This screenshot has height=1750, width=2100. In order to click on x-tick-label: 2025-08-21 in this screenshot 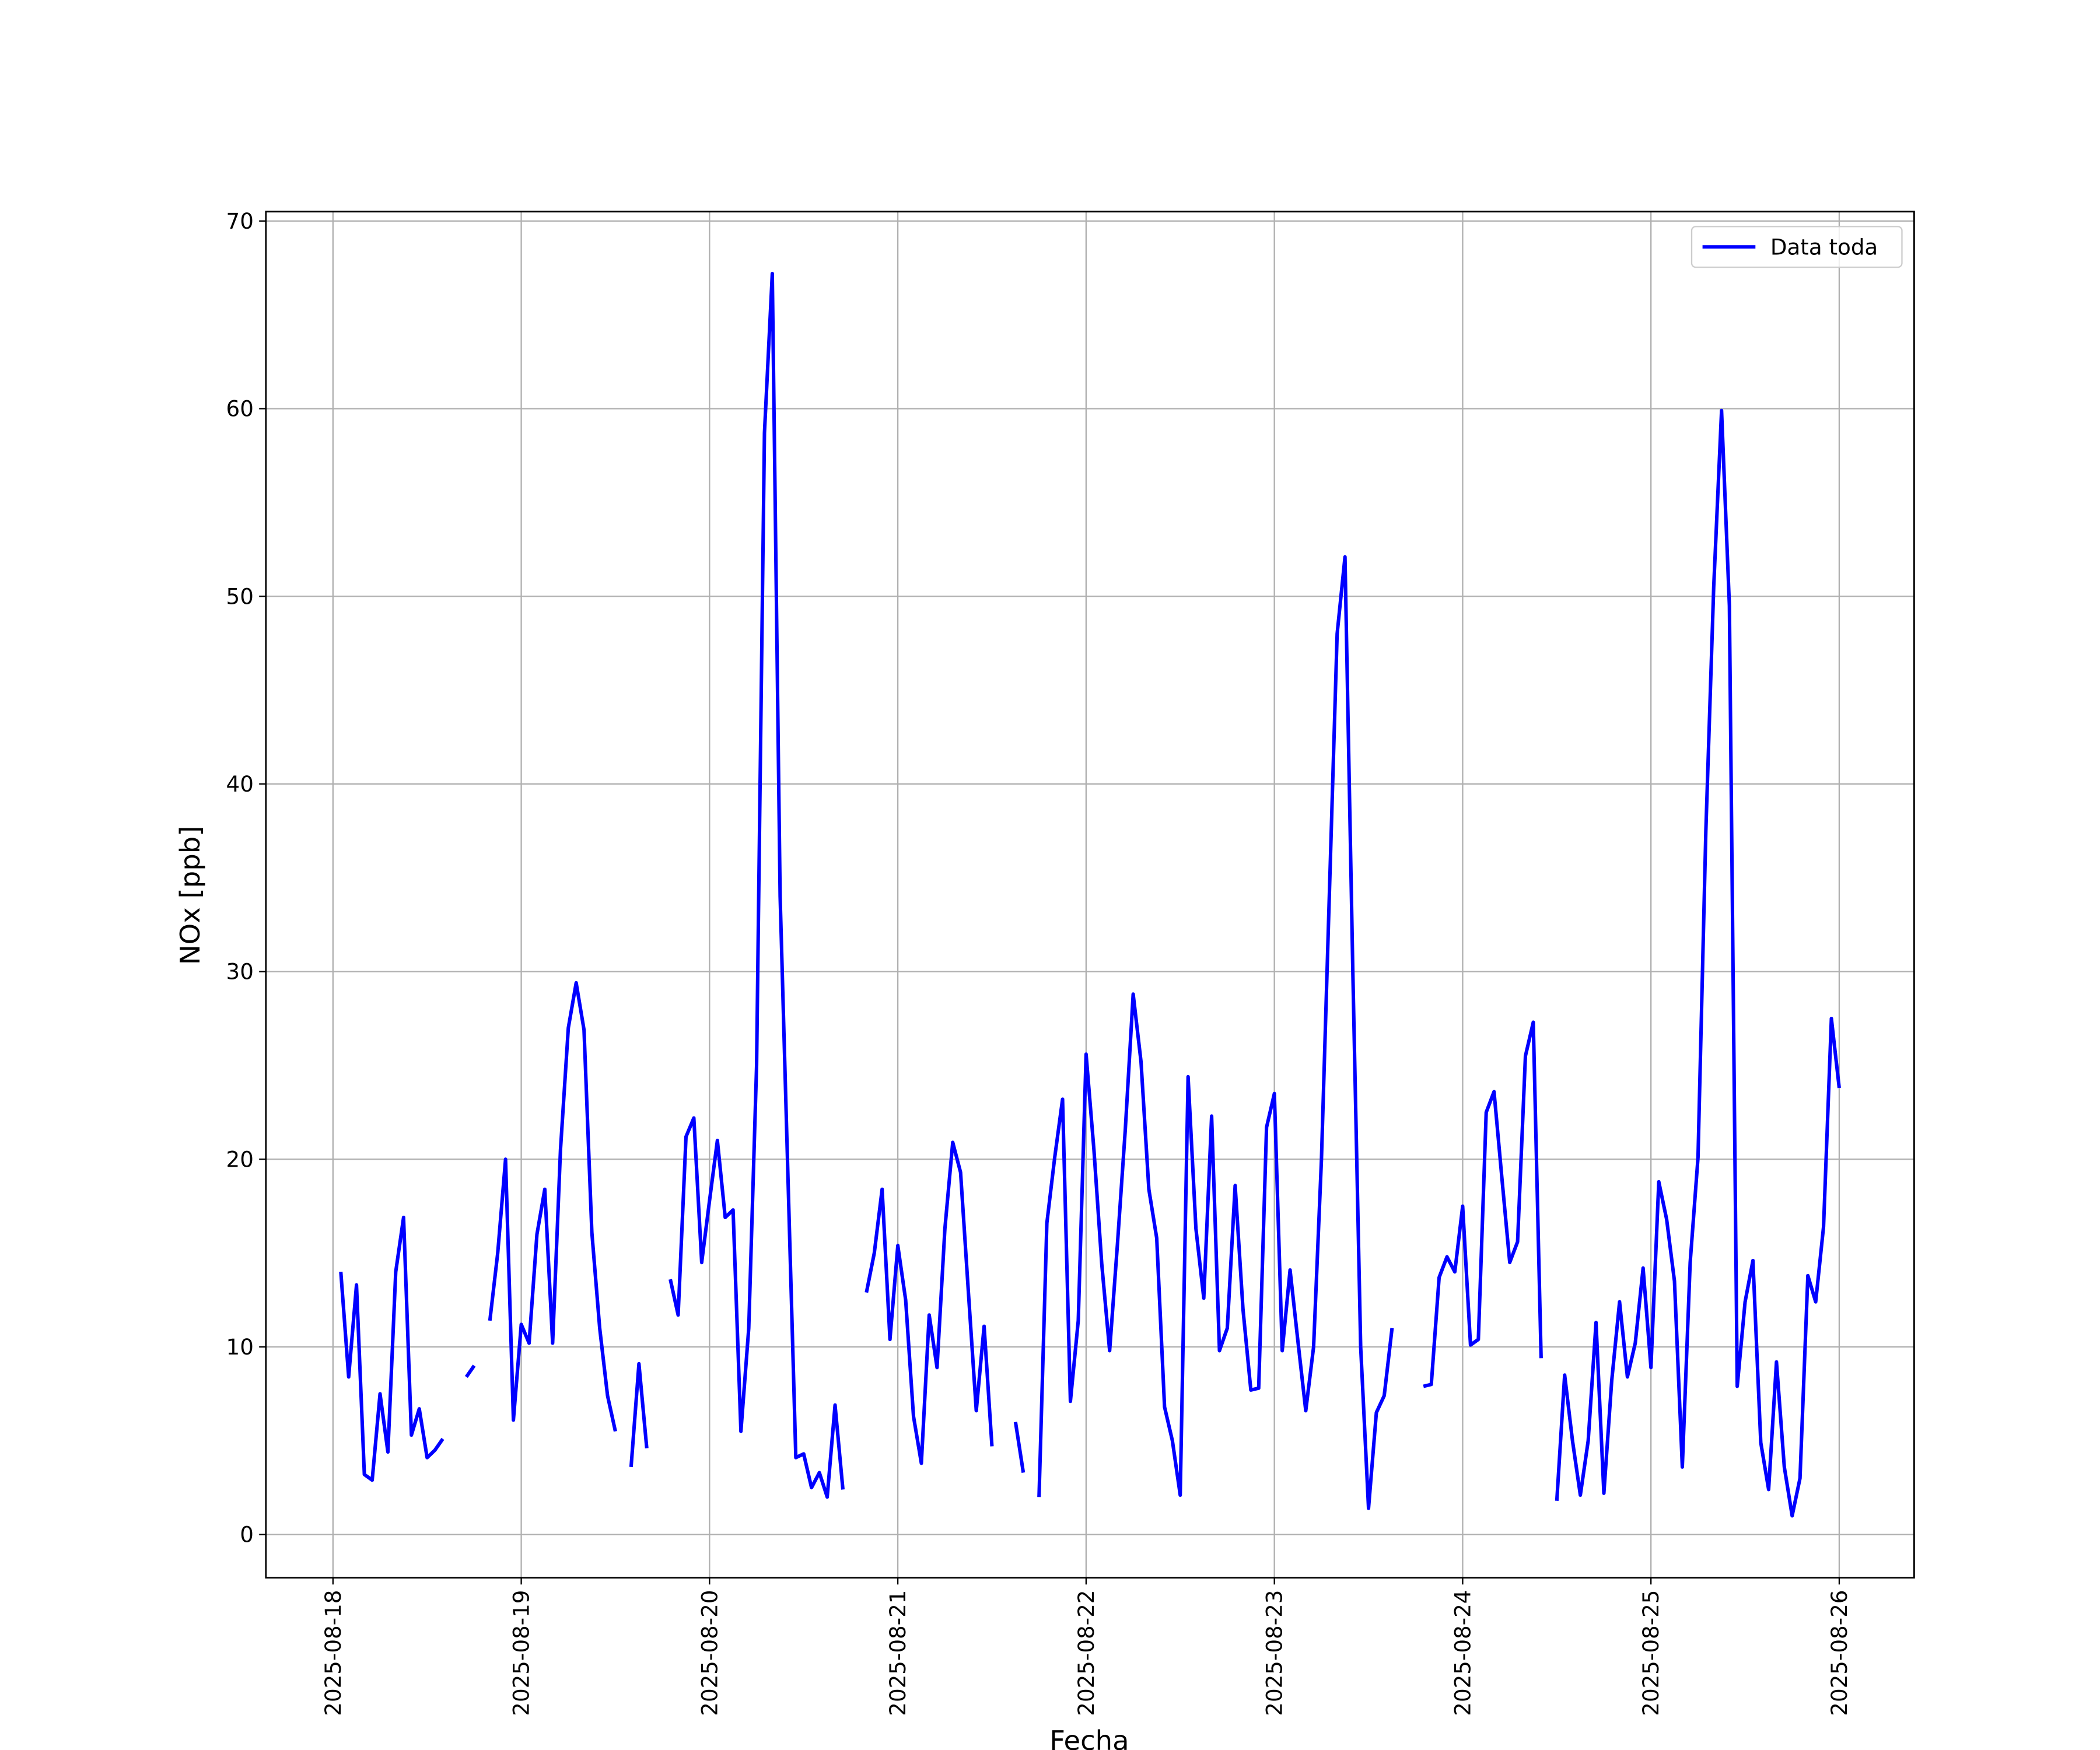, I will do `click(898, 1653)`.